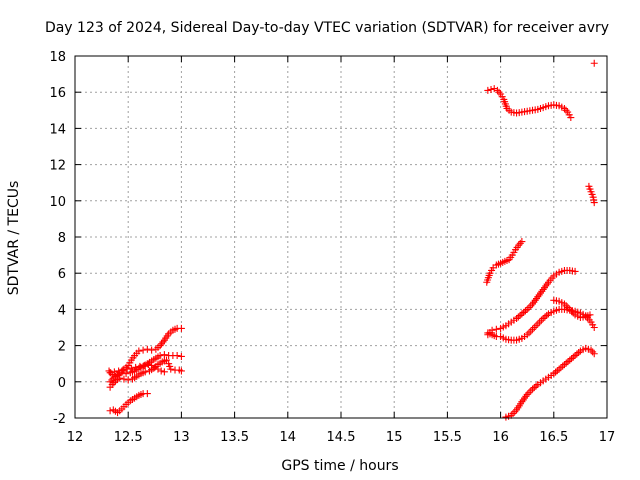 Image resolution: width=640 pixels, height=480 pixels. I want to click on y-tick-label: 4, so click(62, 310).